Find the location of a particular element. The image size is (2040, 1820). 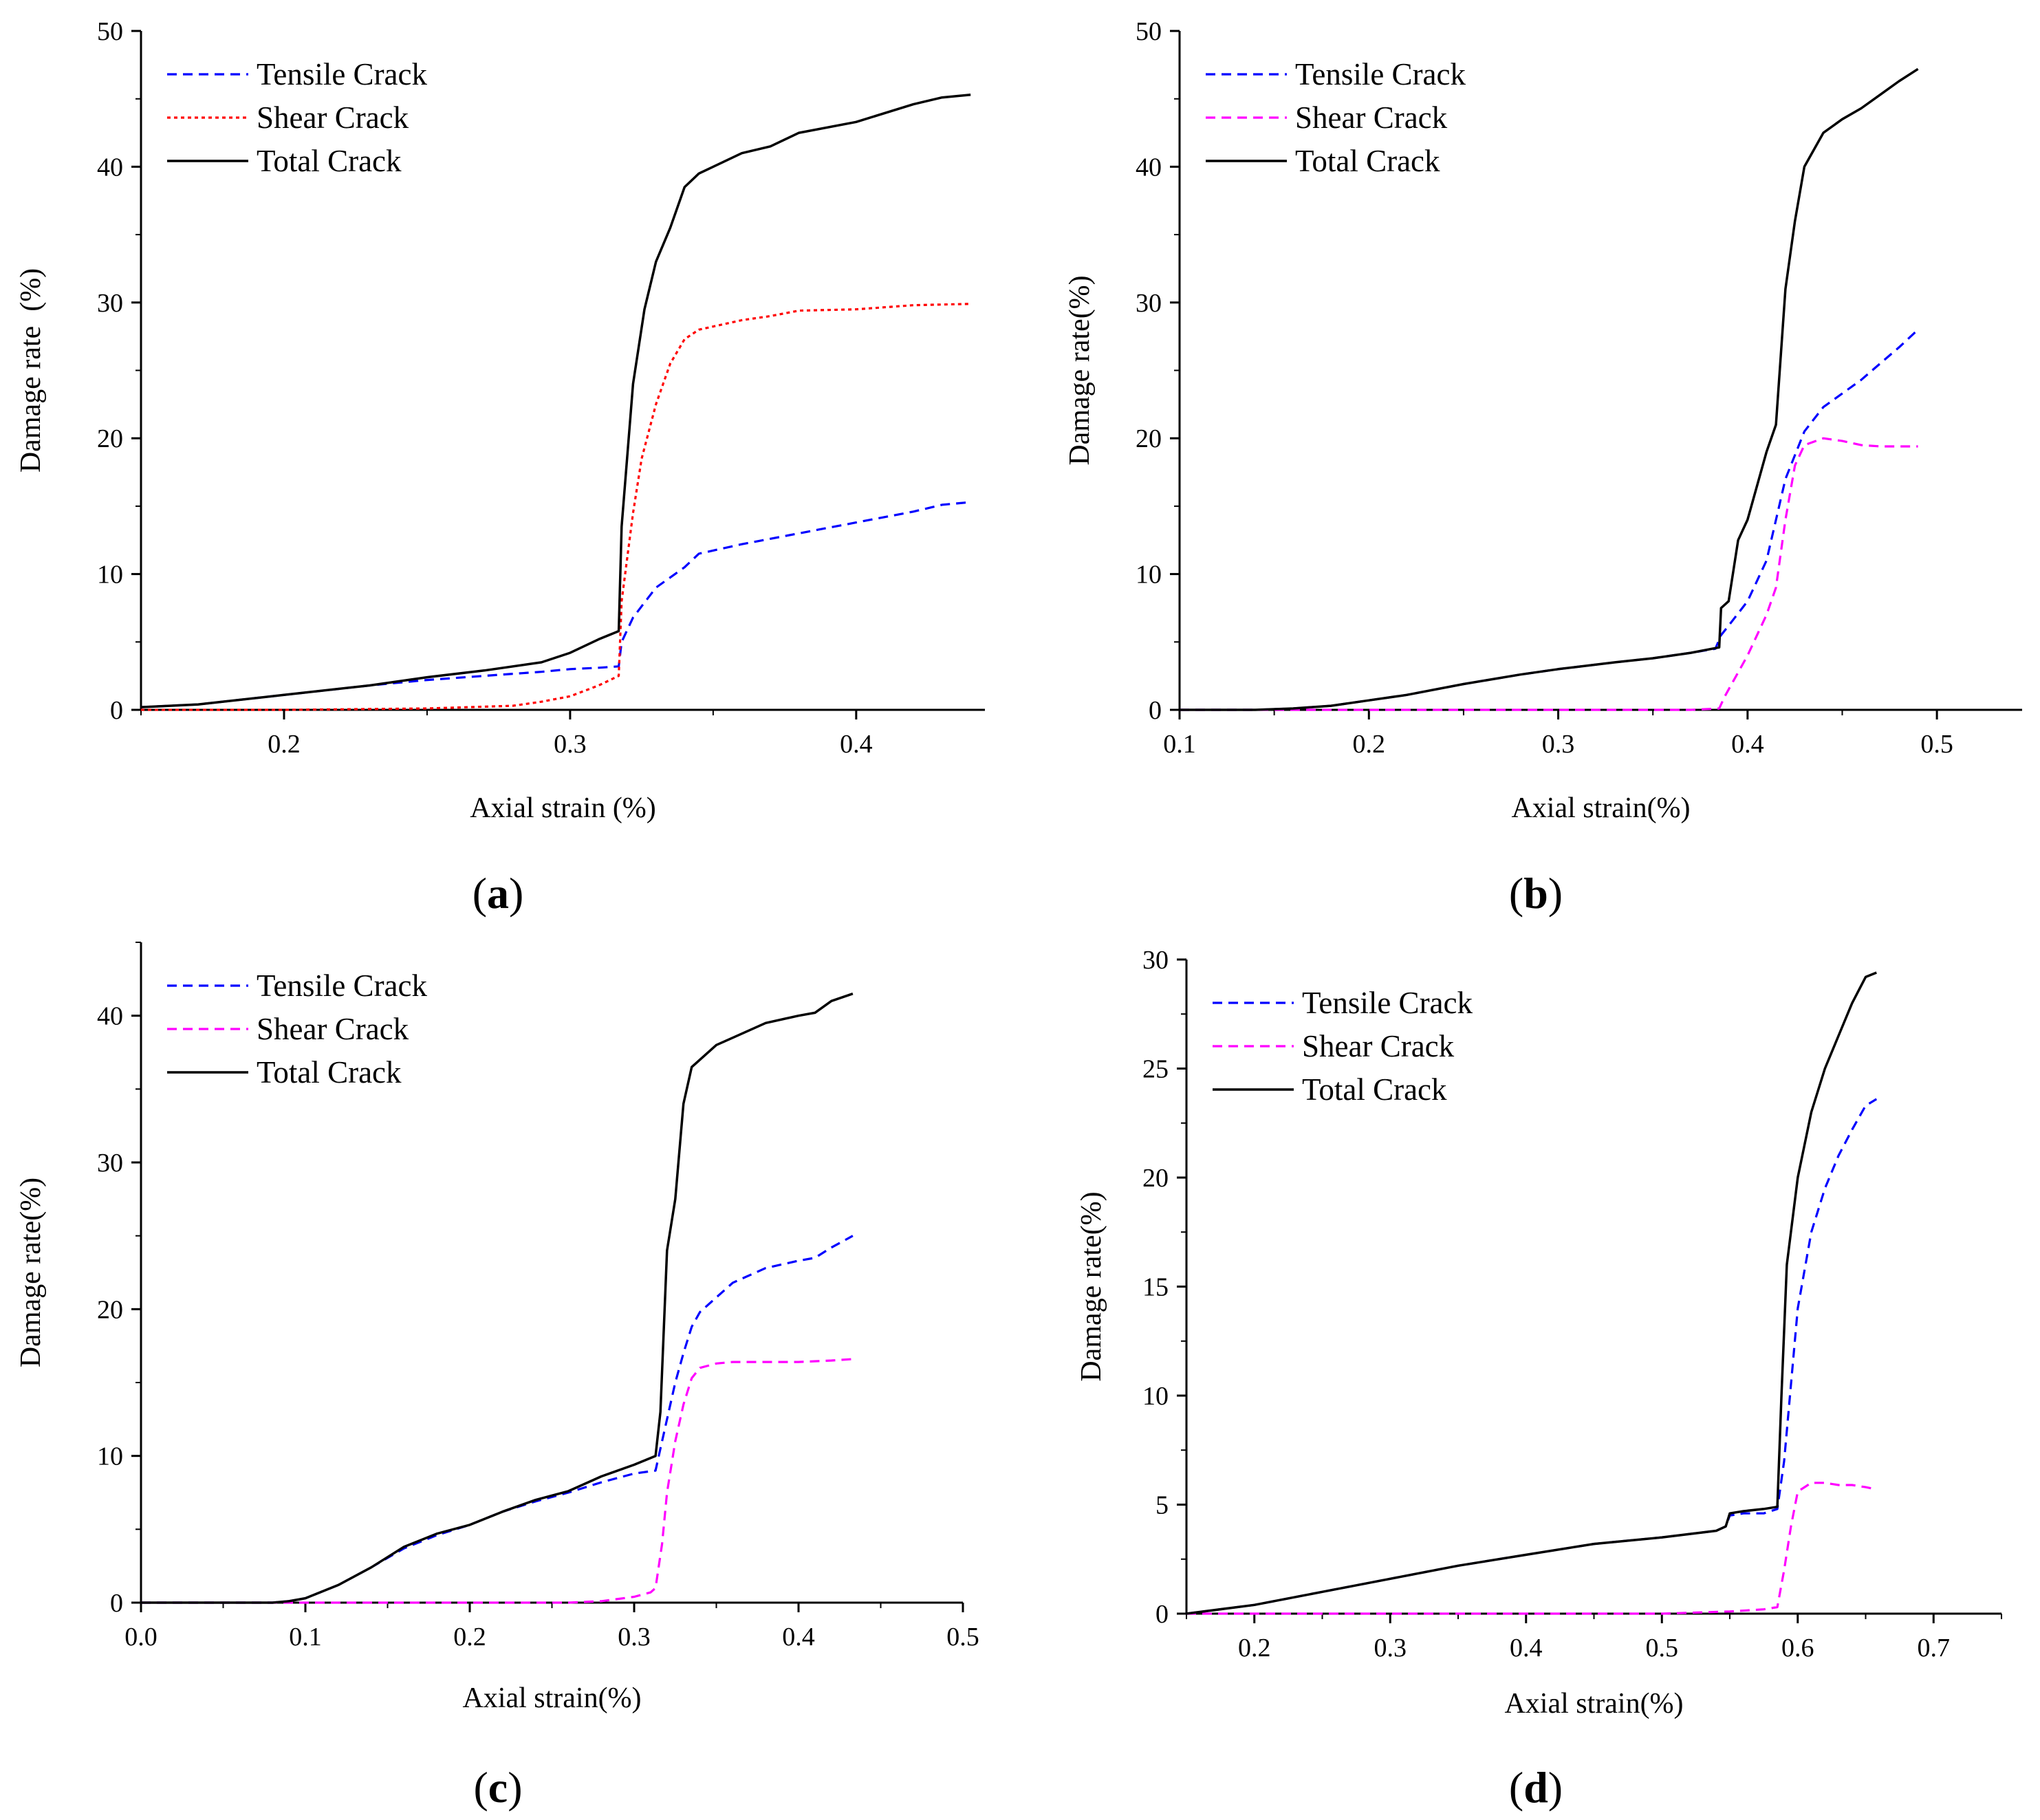

y-tick-label: 5 is located at coordinates (1162, 1505).